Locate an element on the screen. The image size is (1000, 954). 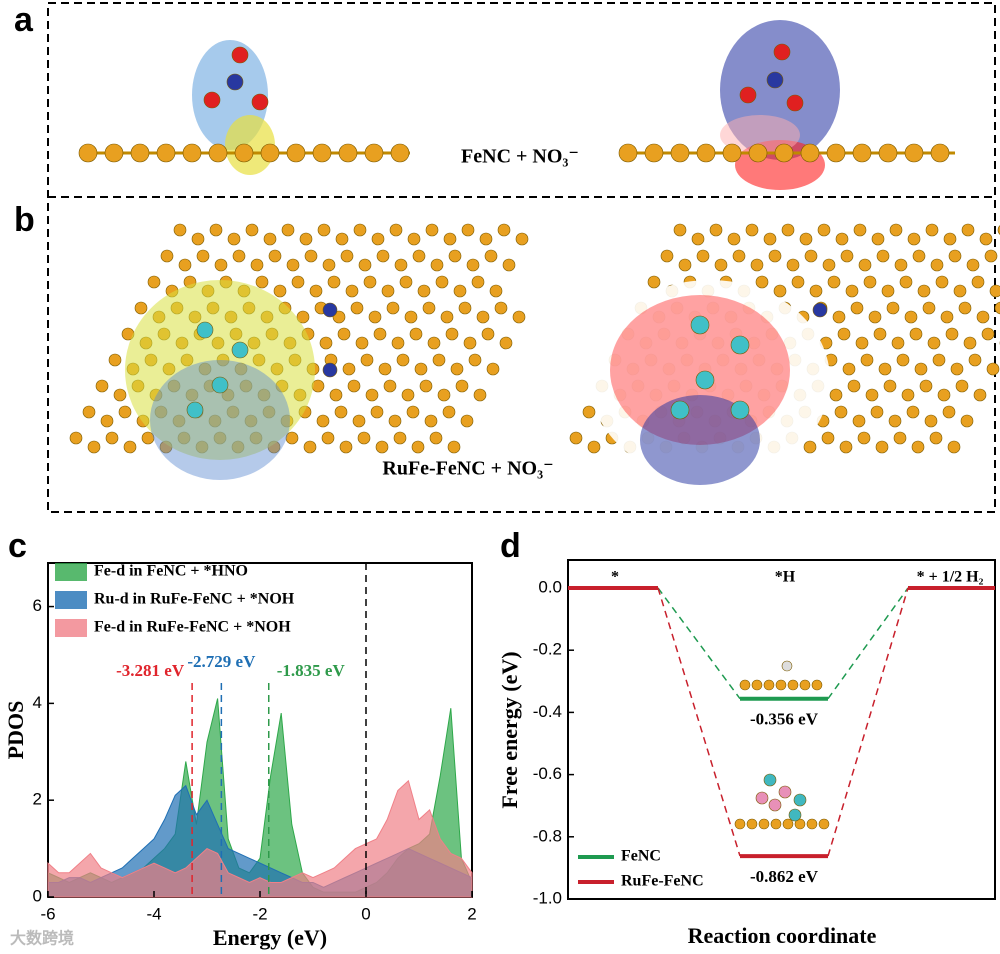
category-label: *H is located at coordinates (785, 577).